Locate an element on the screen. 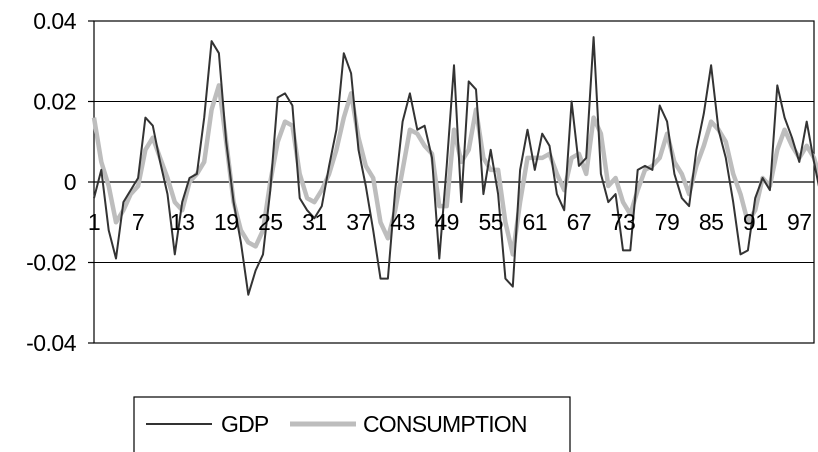  x-tick-label: 13 is located at coordinates (182, 222).